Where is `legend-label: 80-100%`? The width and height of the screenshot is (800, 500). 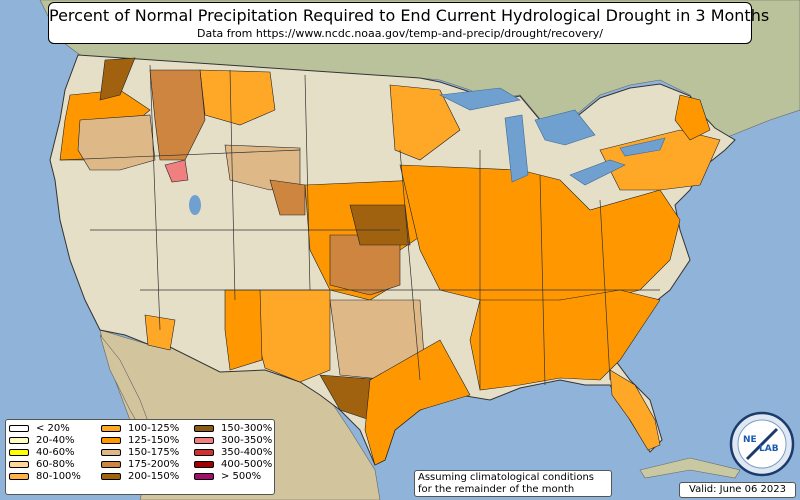 legend-label: 80-100% is located at coordinates (58, 477).